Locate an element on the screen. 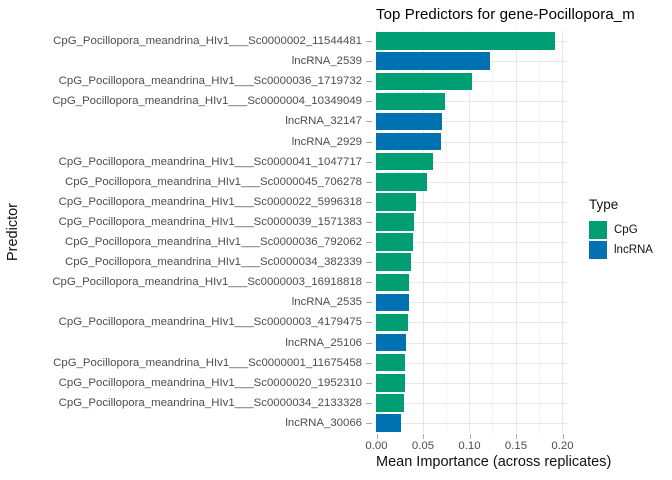  y-axis-label: lncRNA_2539 is located at coordinates (326, 61).